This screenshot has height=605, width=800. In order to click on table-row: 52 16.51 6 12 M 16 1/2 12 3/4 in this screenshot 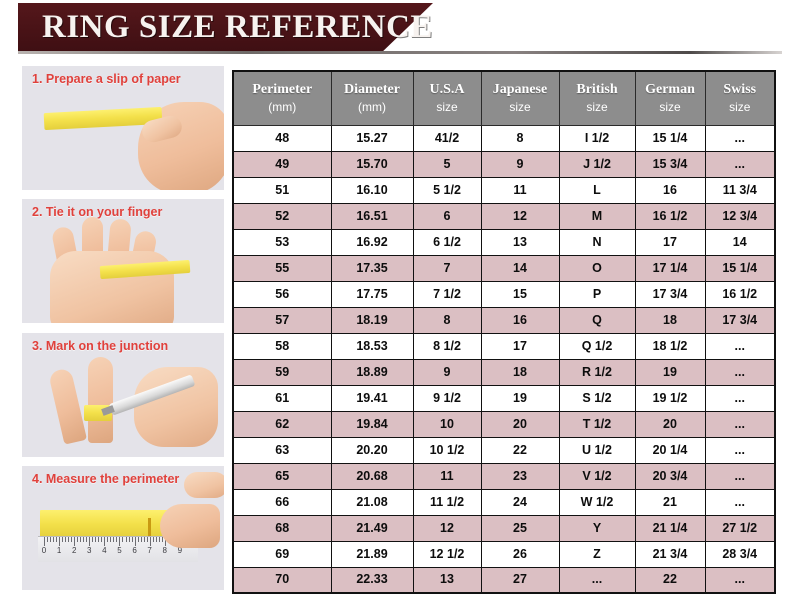, I will do `click(504, 216)`.